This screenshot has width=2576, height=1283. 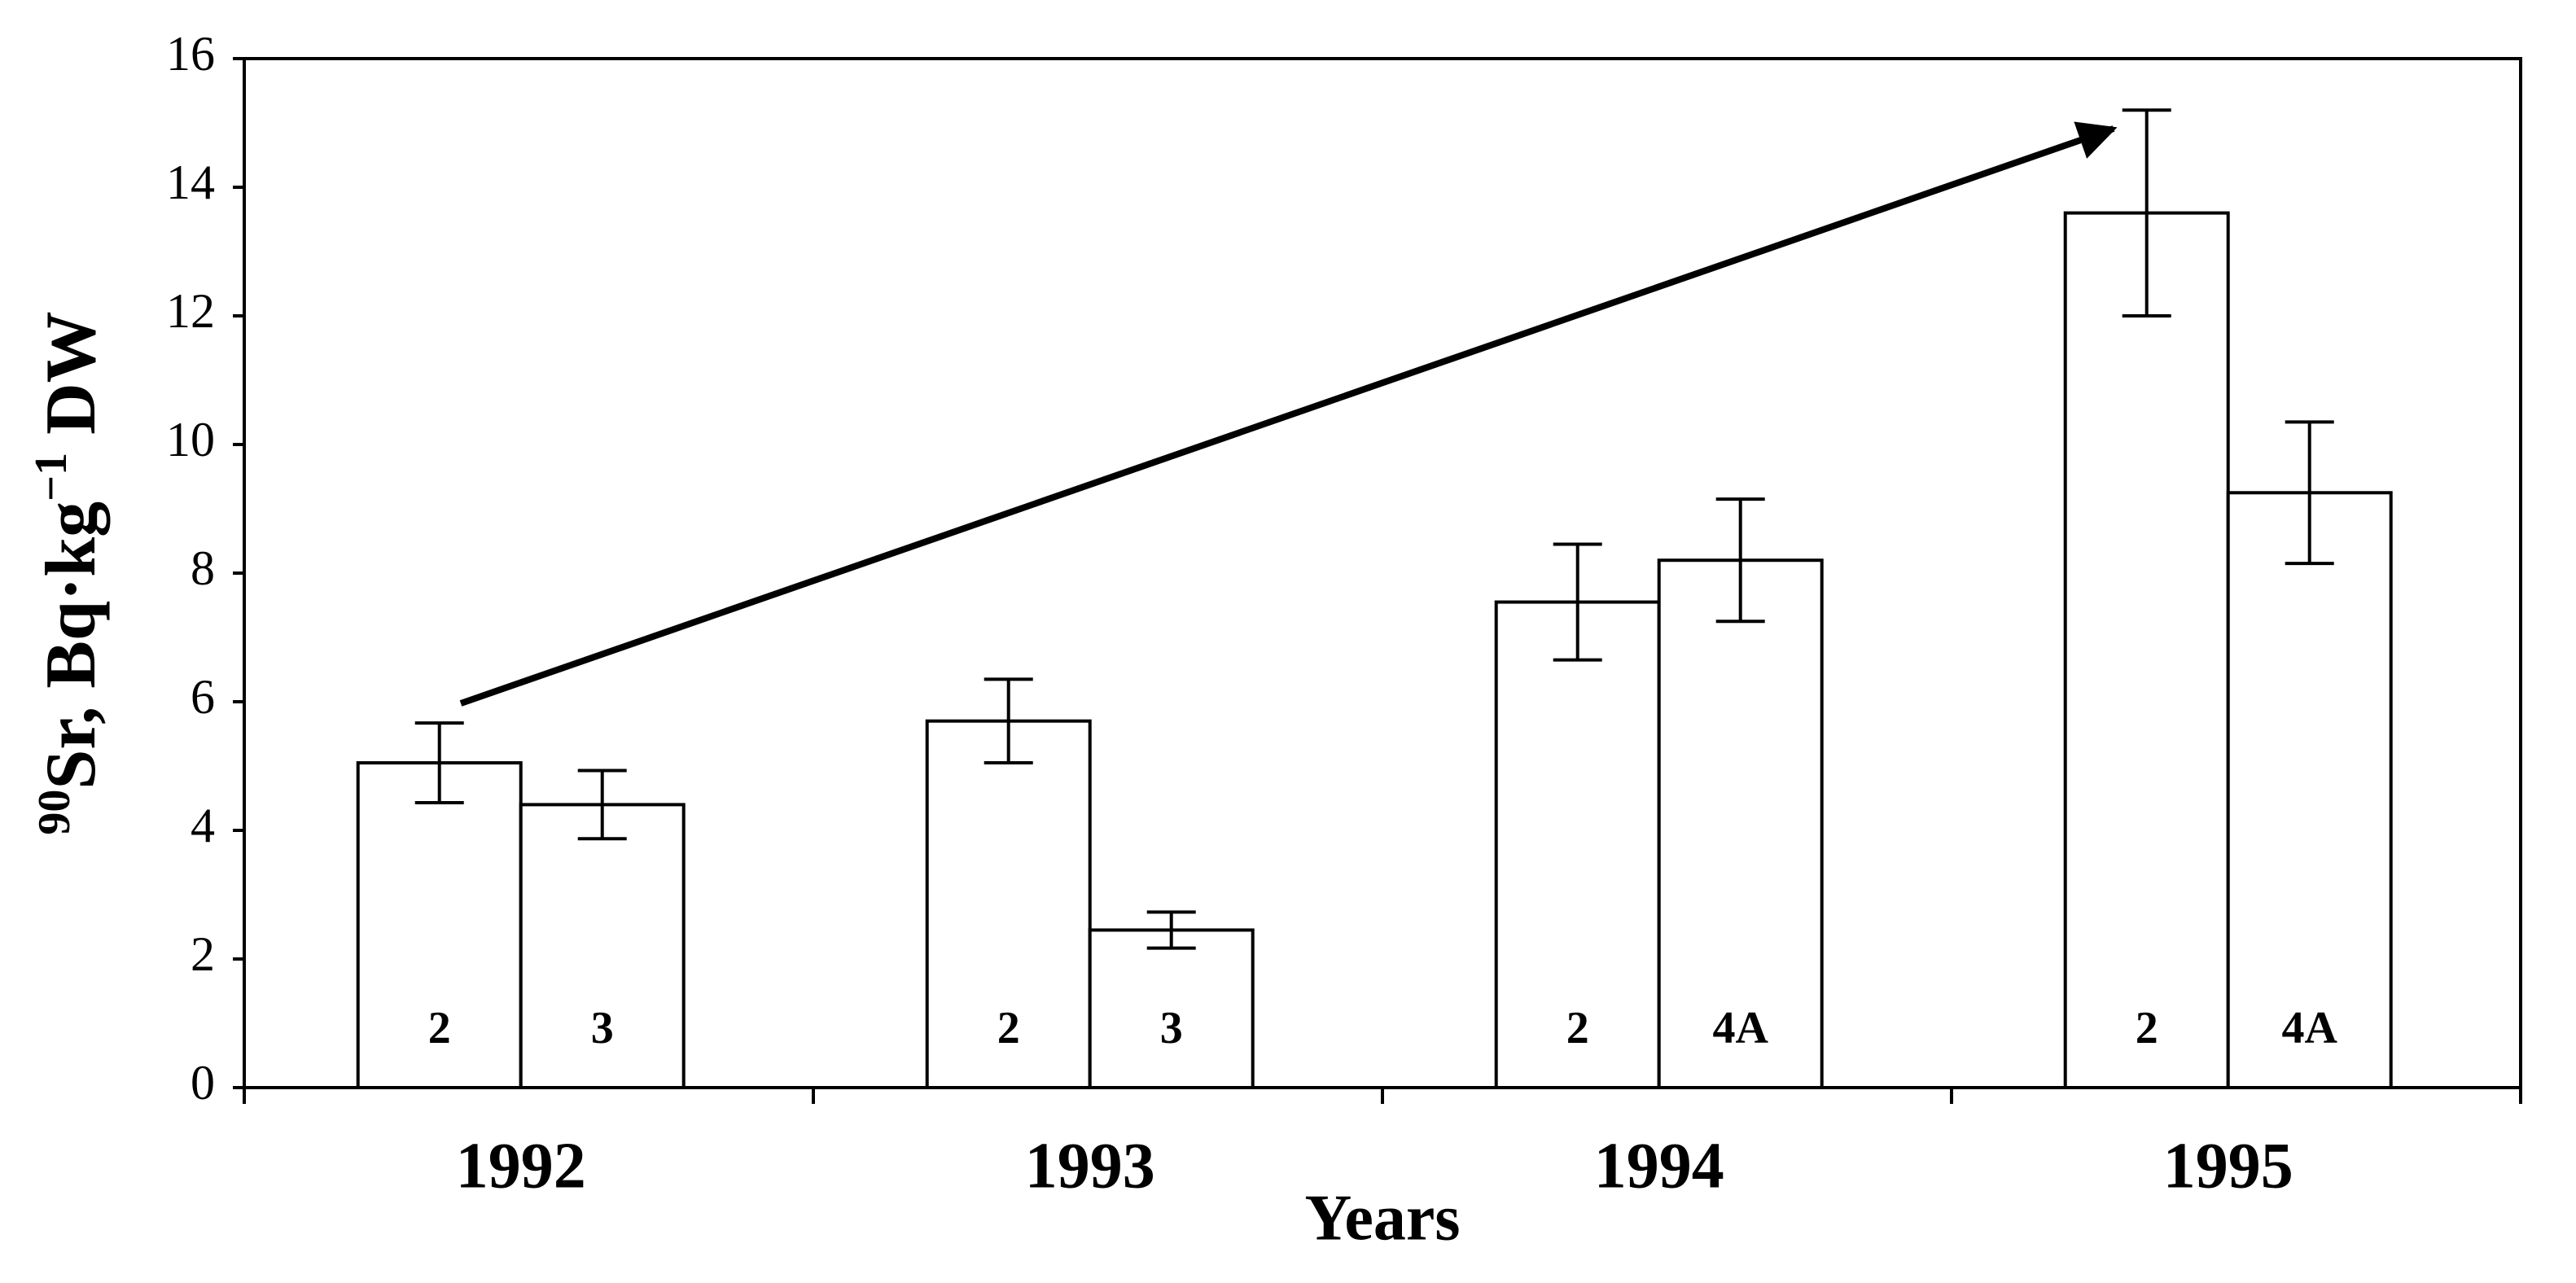 What do you see at coordinates (71, 646) in the screenshot?
I see `y-label-main: Sr, Bq·kg` at bounding box center [71, 646].